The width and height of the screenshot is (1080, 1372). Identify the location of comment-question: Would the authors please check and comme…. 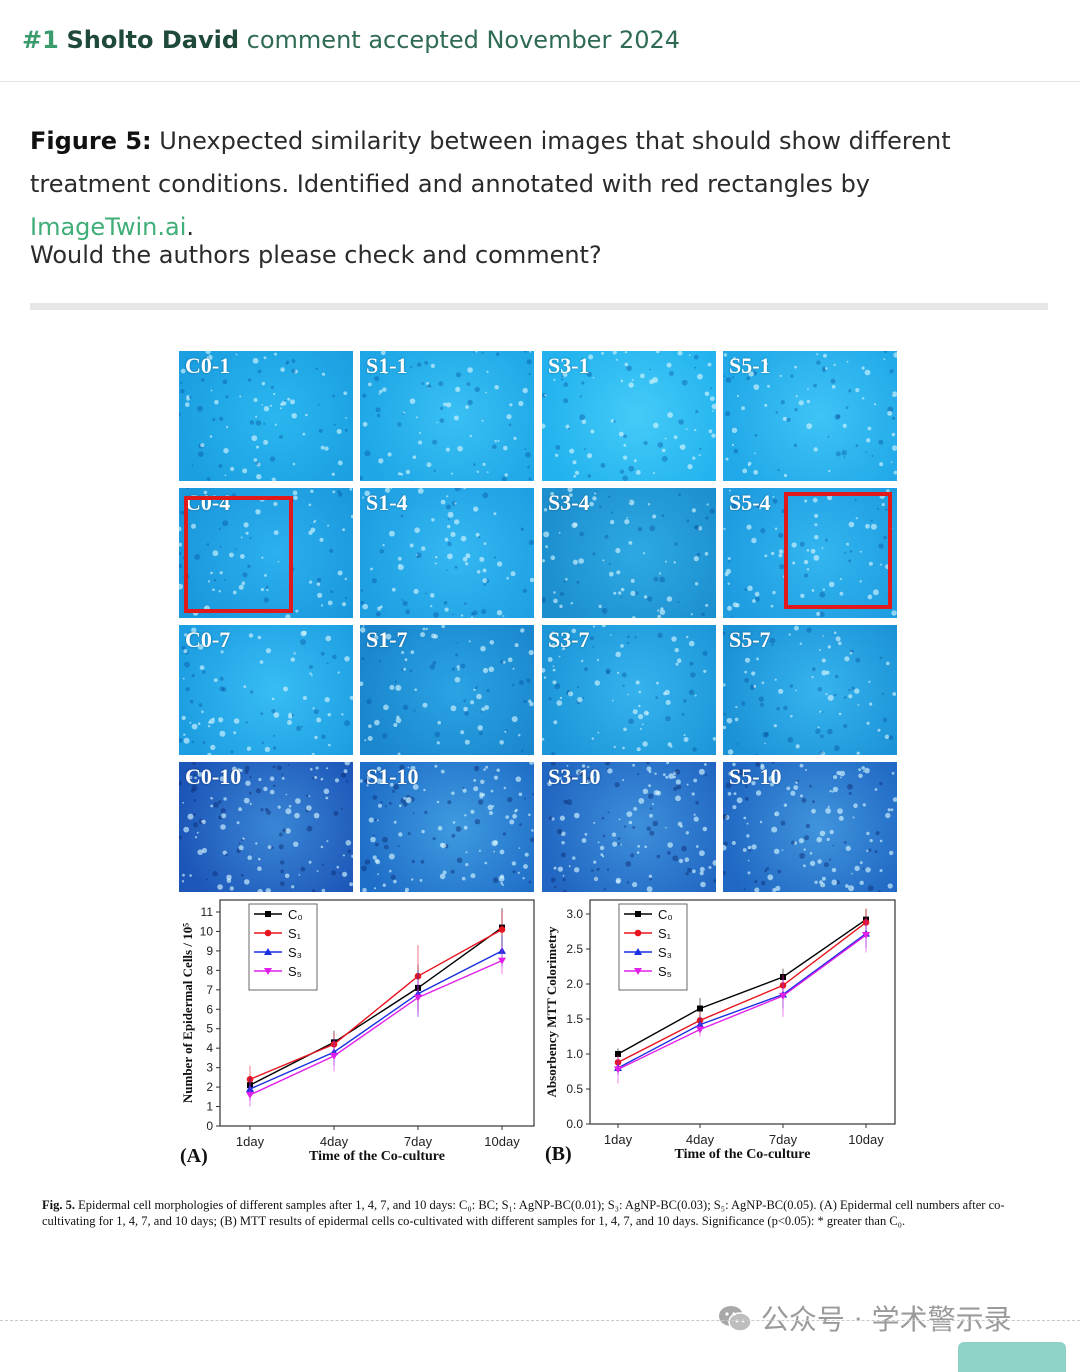
(316, 255).